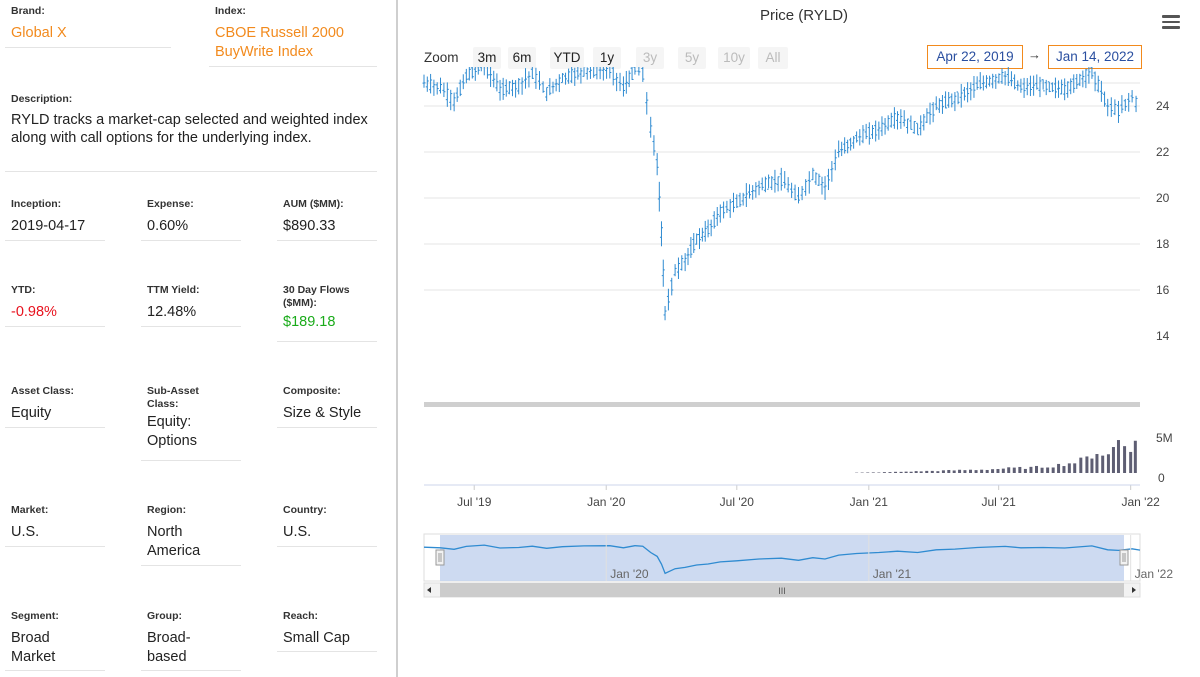  What do you see at coordinates (43, 391) in the screenshot?
I see `asset-class-label: Asset Class:` at bounding box center [43, 391].